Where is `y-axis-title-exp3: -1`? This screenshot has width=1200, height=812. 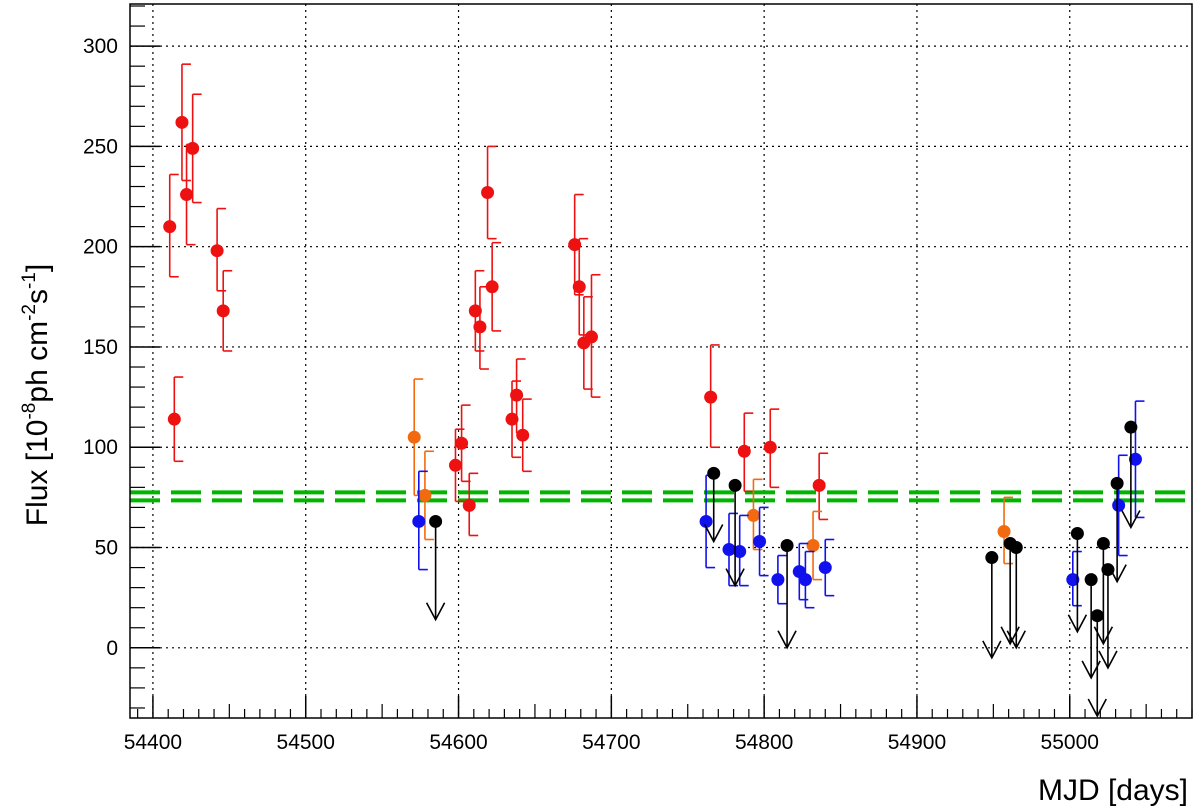
y-axis-title-exp3: -1 is located at coordinates (29, 280).